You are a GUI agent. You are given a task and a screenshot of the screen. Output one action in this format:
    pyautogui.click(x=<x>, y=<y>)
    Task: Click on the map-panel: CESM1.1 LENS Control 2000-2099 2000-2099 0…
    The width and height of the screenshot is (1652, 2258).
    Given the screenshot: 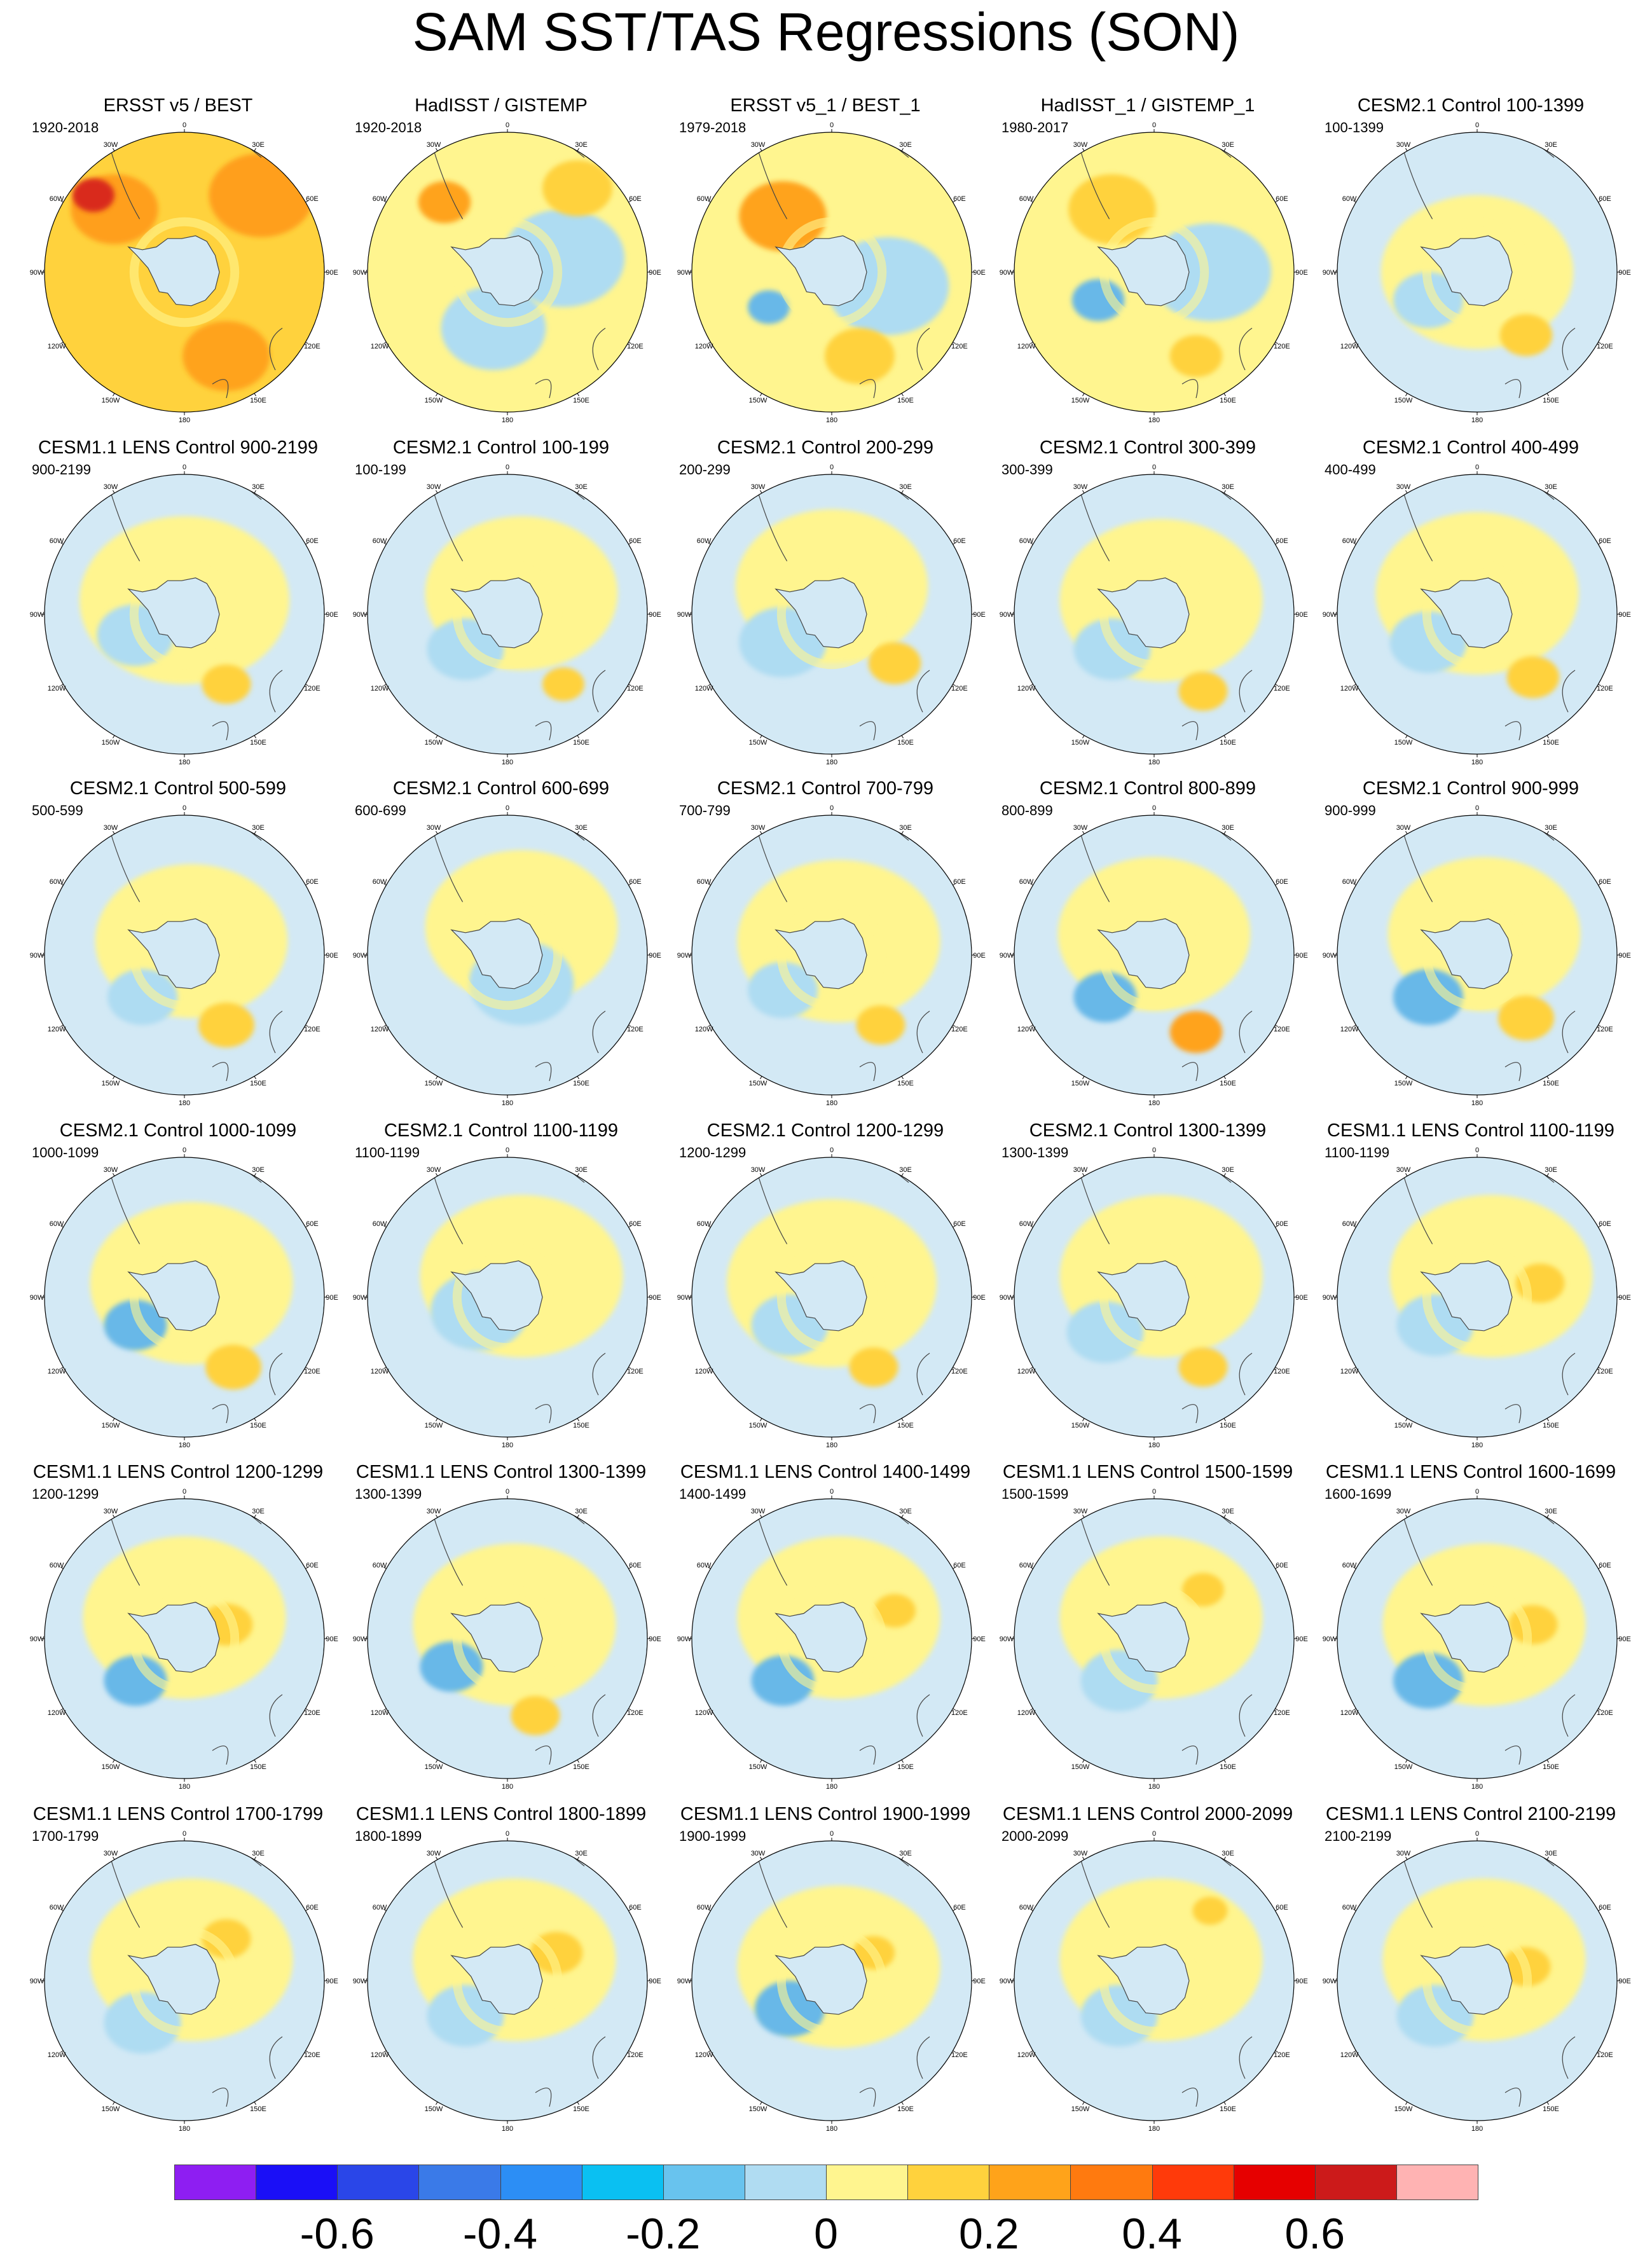 What is the action you would take?
    pyautogui.click(x=1151, y=1971)
    